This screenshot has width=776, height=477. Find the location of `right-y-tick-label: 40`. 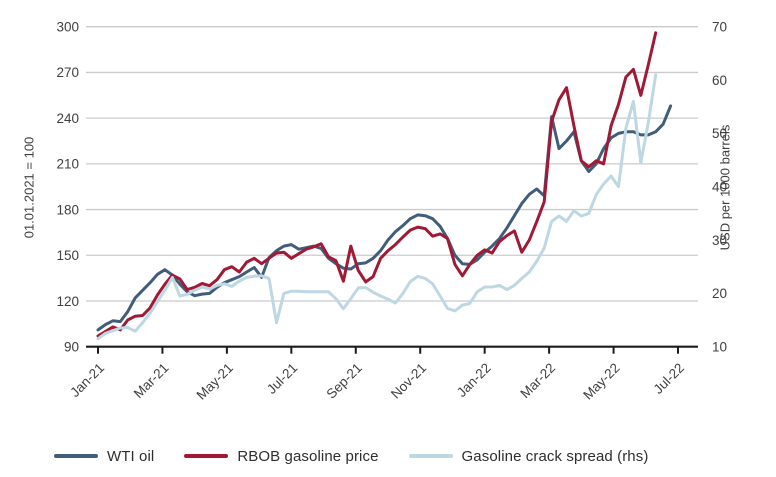

right-y-tick-label: 40 is located at coordinates (719, 187).